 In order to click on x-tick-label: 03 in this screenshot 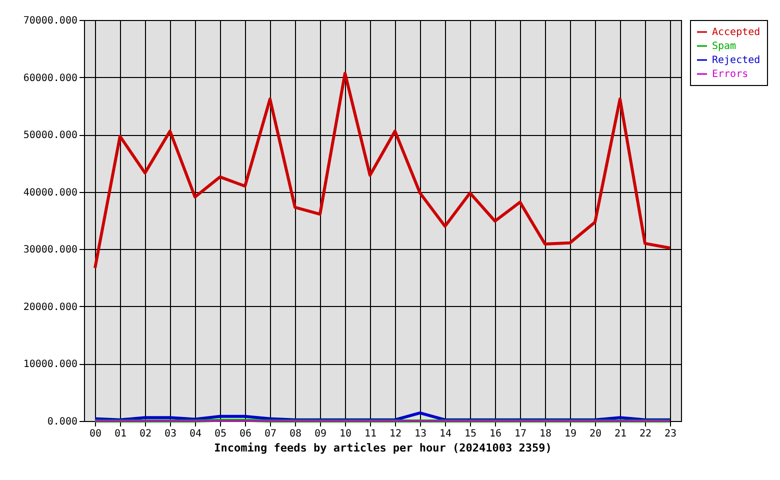, I will do `click(170, 434)`.